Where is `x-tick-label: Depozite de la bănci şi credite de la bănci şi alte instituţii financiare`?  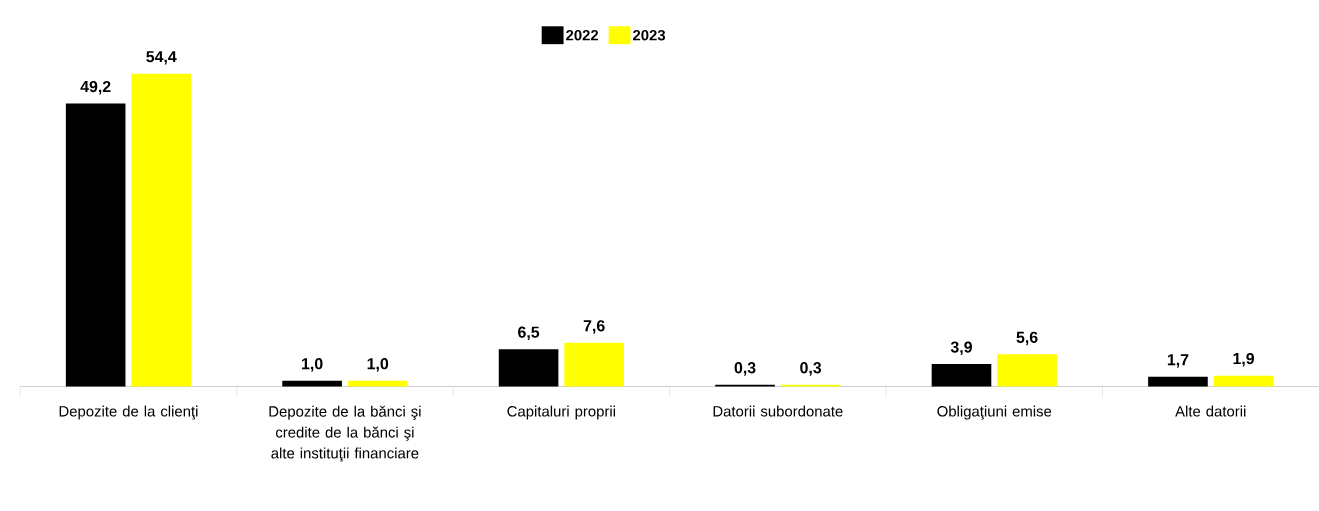
x-tick-label: Depozite de la bănci şi credite de la bănci şi alte instituţii financiare is located at coordinates (345, 433).